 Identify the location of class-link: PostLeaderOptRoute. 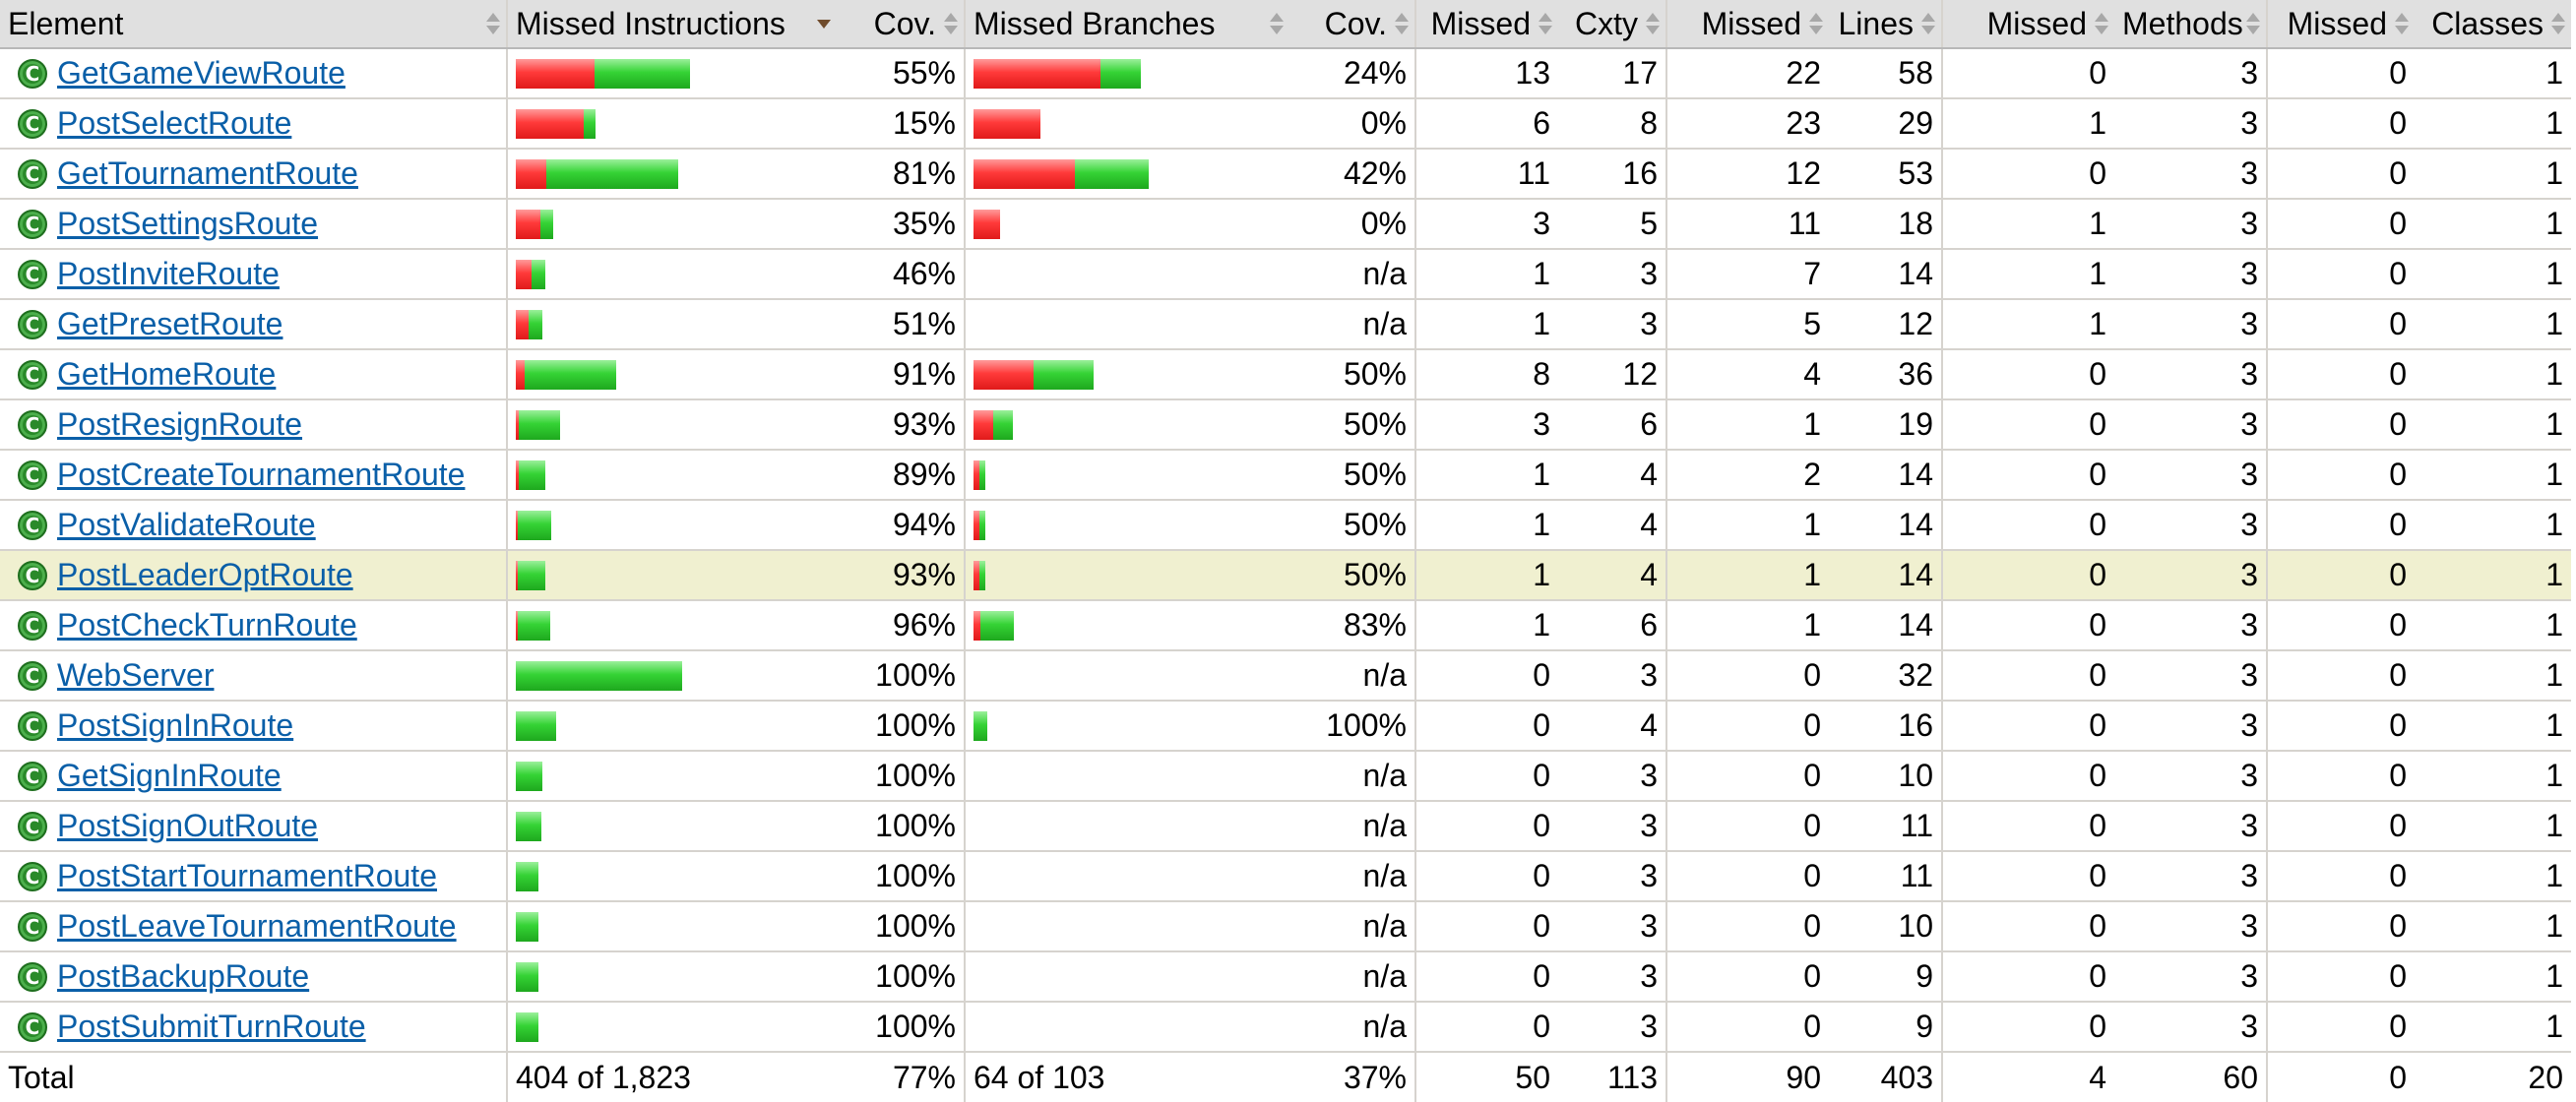
(205, 574).